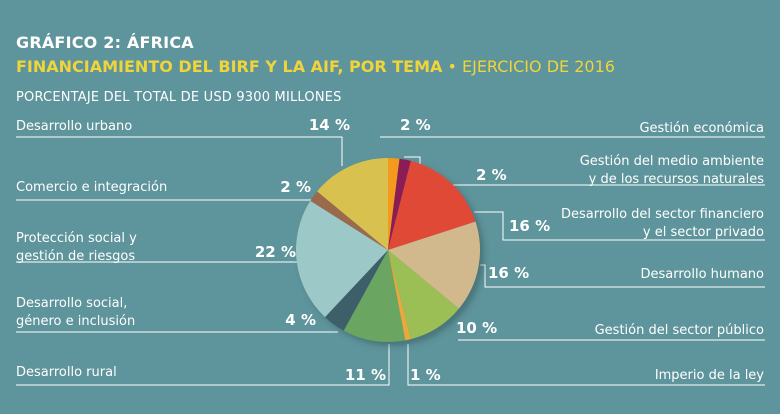 The image size is (780, 414). Describe the element at coordinates (703, 232) in the screenshot. I see `category-label: y el sector privado` at that location.